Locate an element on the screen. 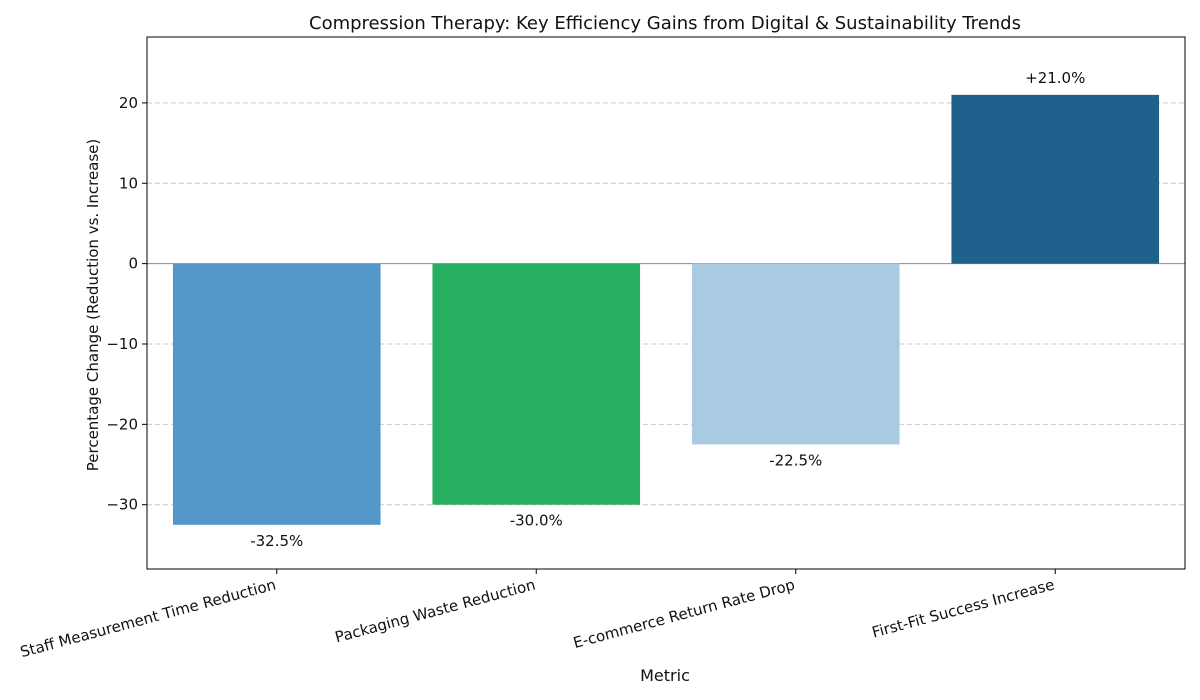 The width and height of the screenshot is (1200, 700). y-tick-label: 10 is located at coordinates (128, 183).